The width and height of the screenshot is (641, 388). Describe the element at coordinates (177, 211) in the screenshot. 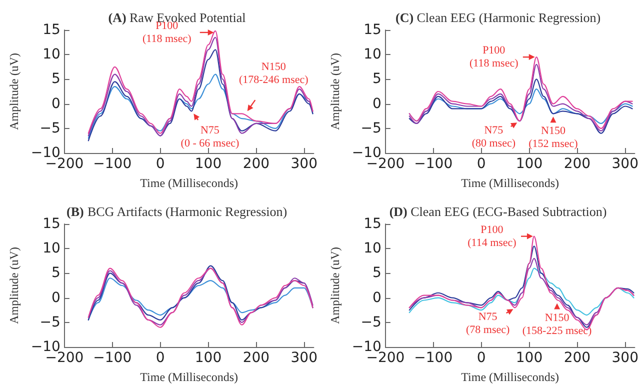

I see `chart-title: (B) BCG Artifacts (Harmonic Regression)` at that location.